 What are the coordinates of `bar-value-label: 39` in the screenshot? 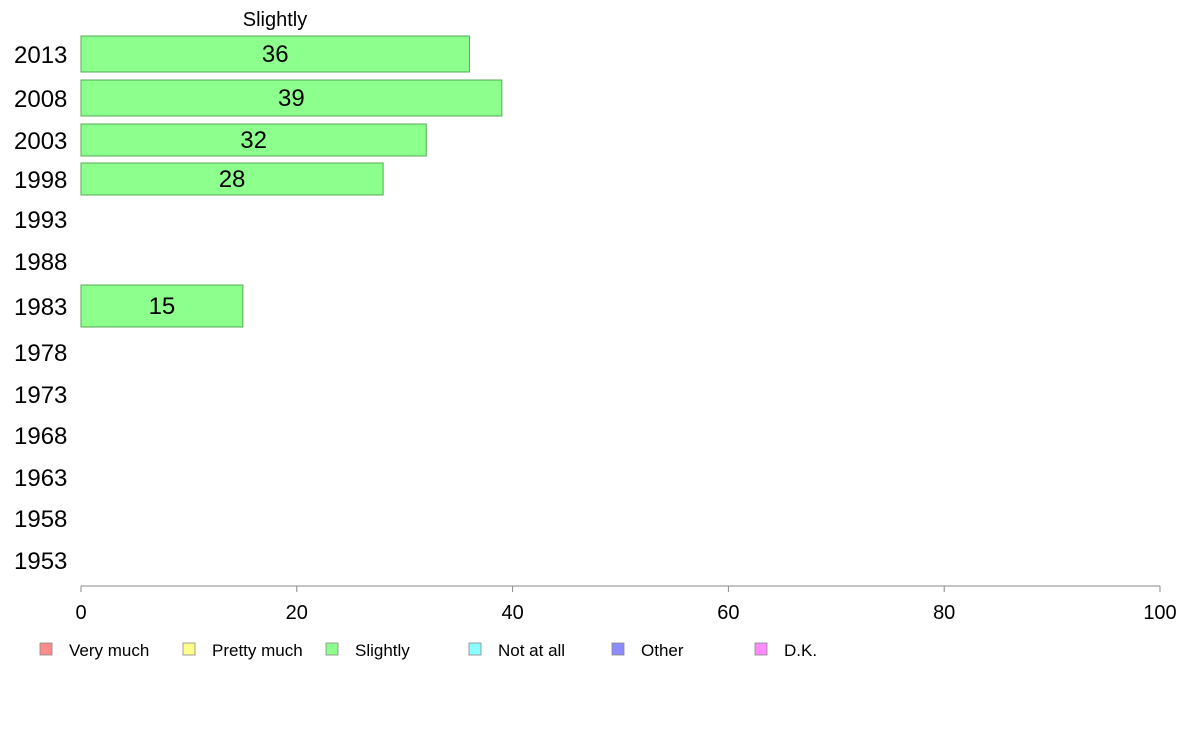 It's located at (291, 98).